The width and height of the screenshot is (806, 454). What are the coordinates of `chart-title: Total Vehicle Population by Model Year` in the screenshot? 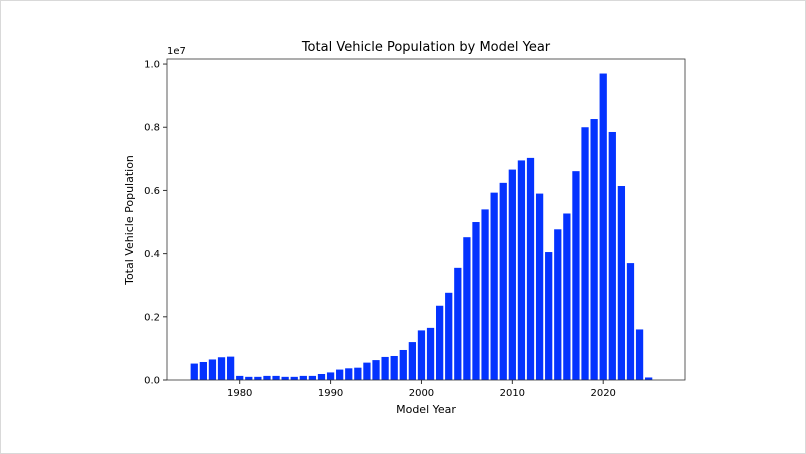 It's located at (426, 47).